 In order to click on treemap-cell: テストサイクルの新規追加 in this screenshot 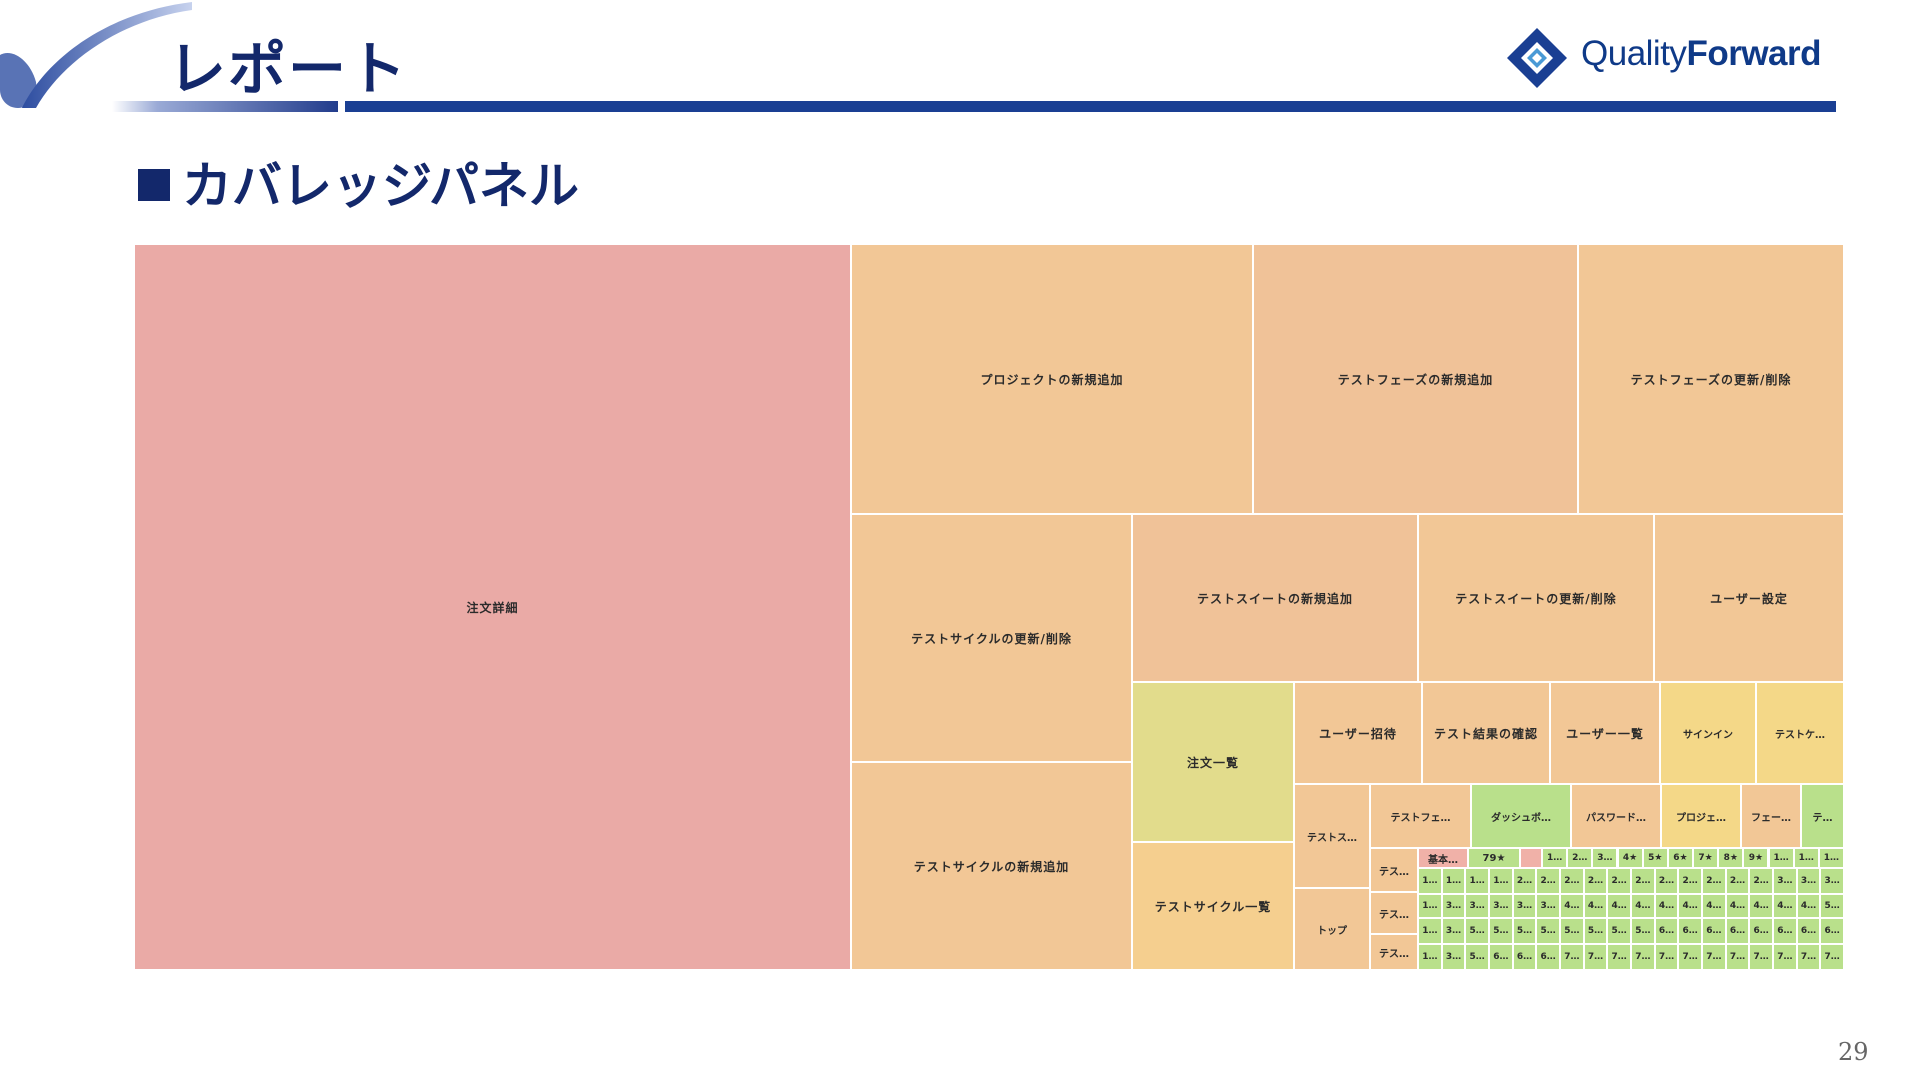, I will do `click(991, 866)`.